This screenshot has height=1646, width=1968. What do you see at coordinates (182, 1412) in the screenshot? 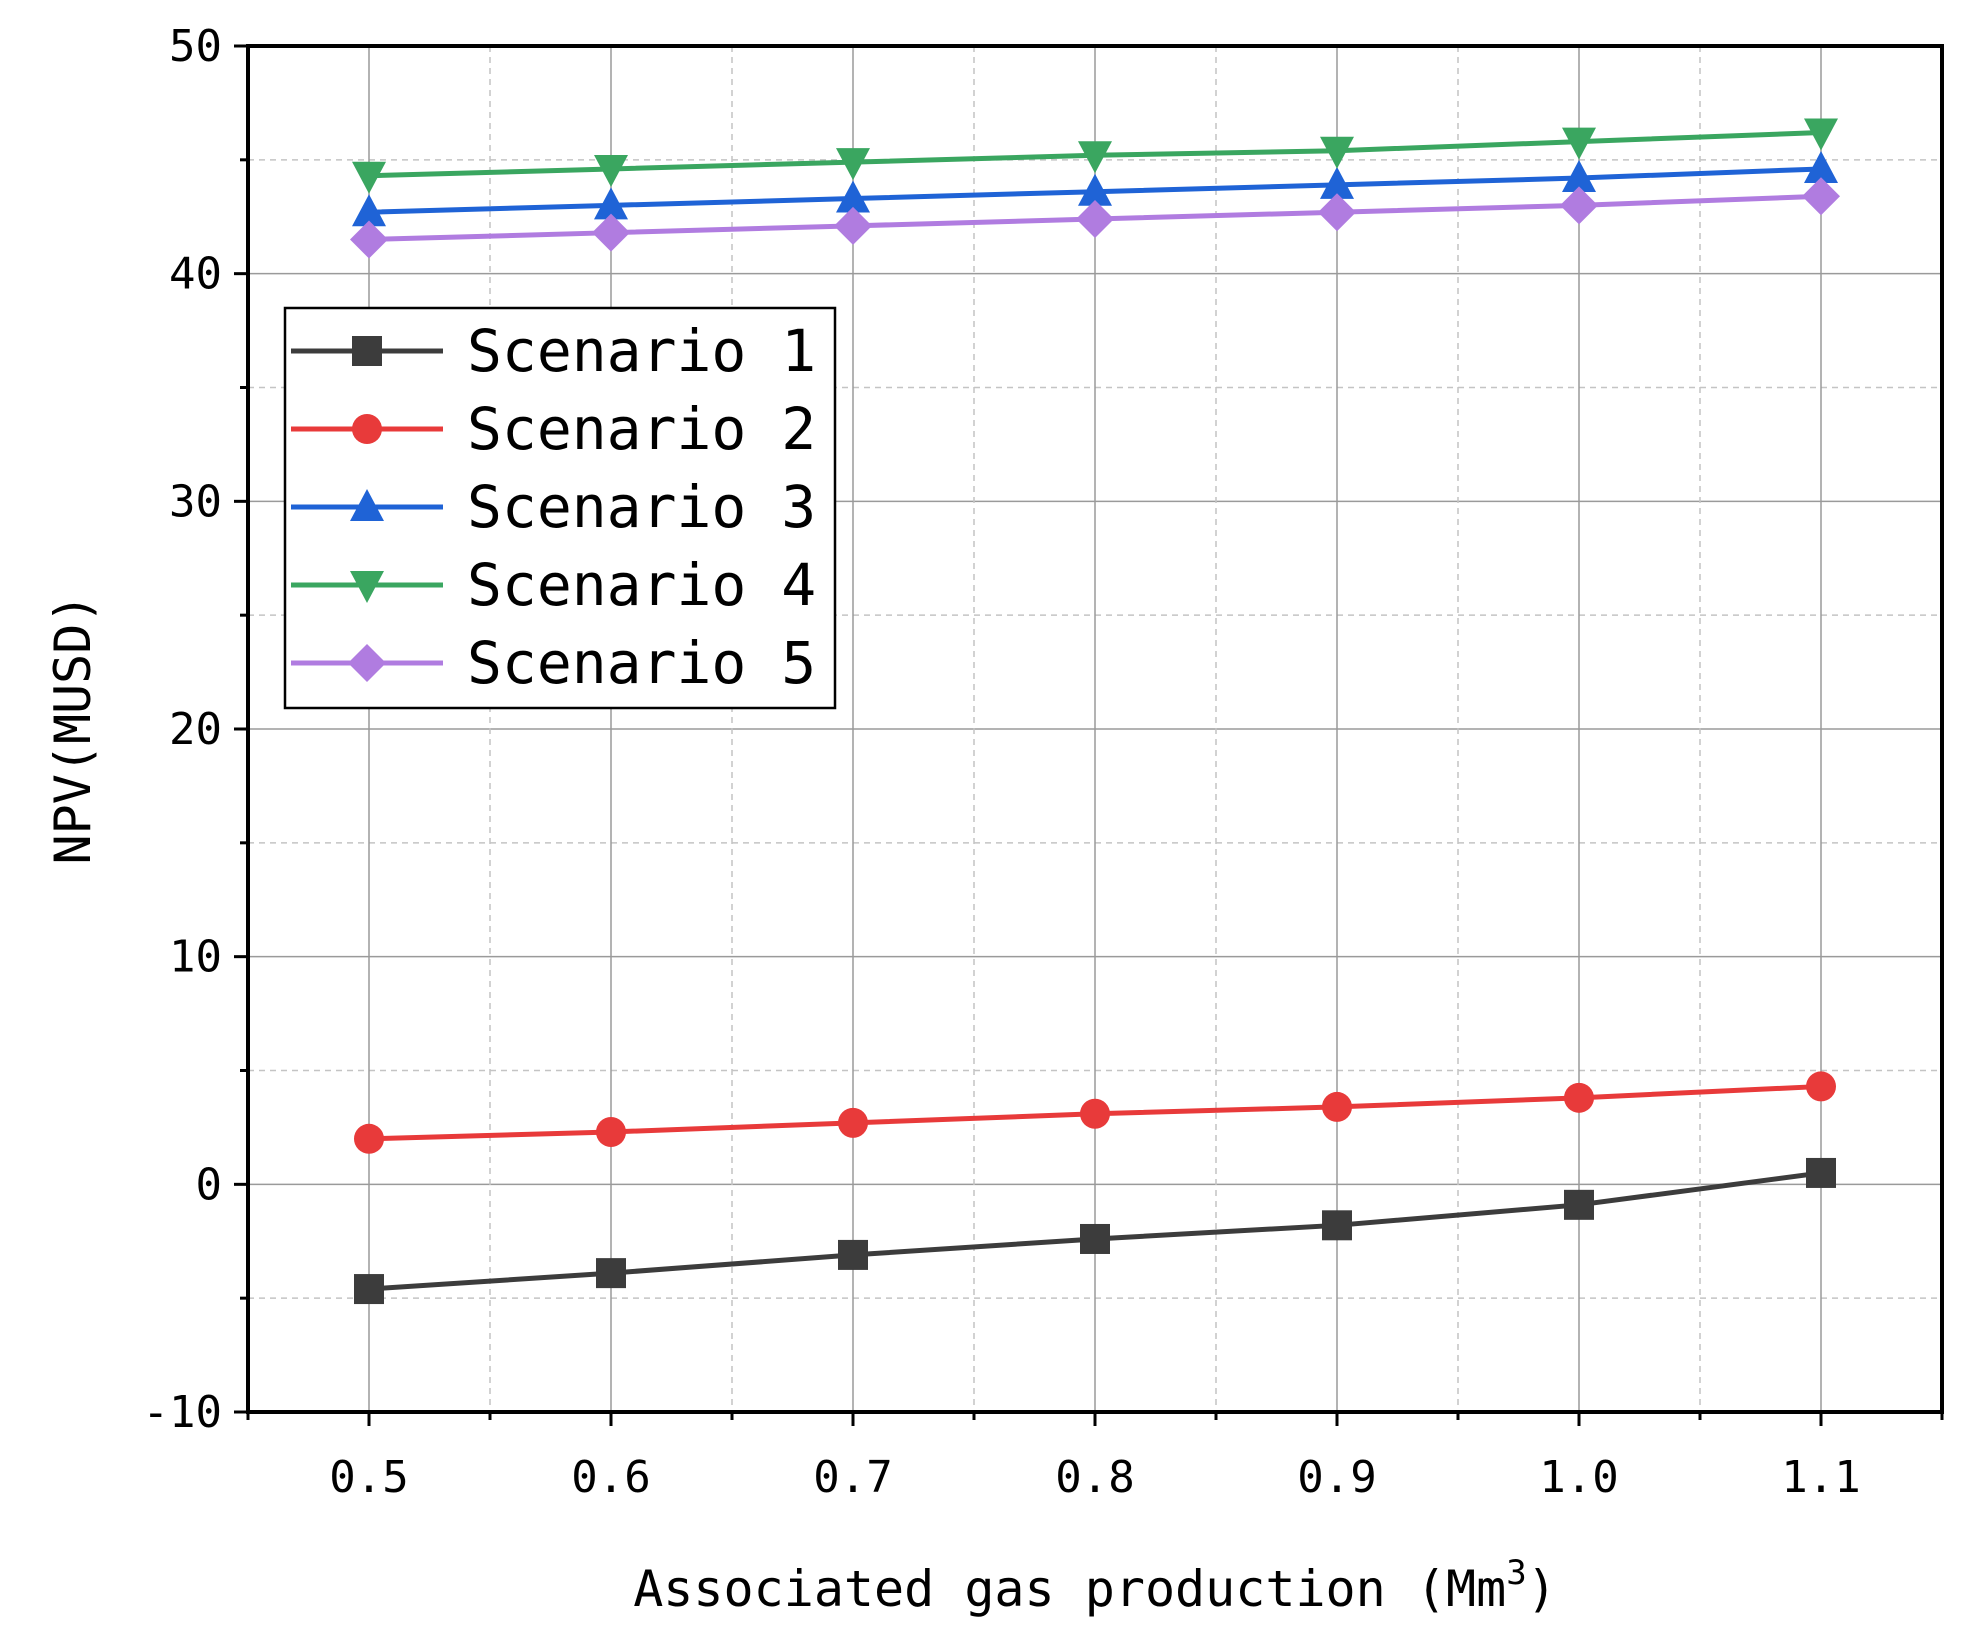
I see `y-tick-label: -10` at bounding box center [182, 1412].